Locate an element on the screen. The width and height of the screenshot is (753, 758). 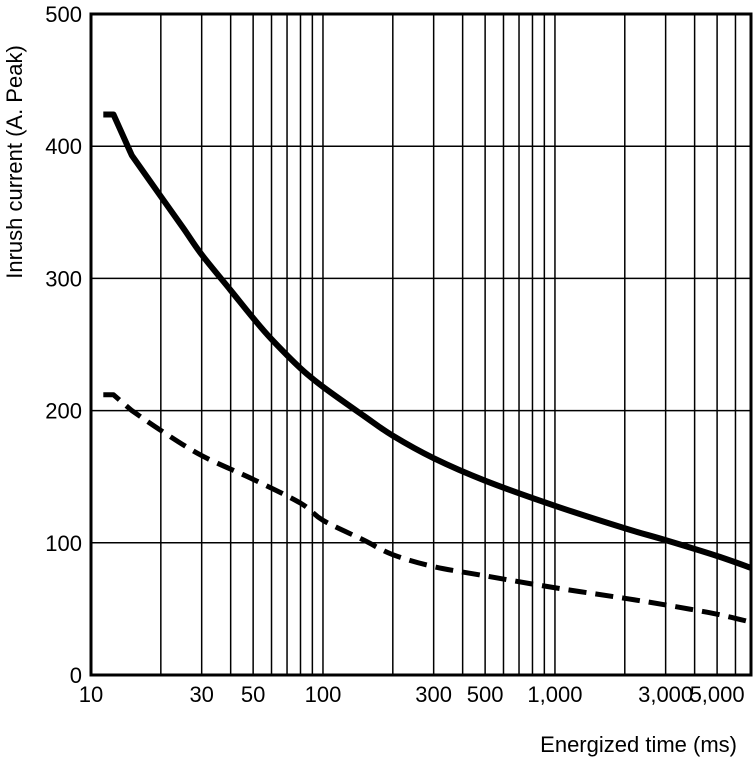
x-tick-label: 30 is located at coordinates (201, 694).